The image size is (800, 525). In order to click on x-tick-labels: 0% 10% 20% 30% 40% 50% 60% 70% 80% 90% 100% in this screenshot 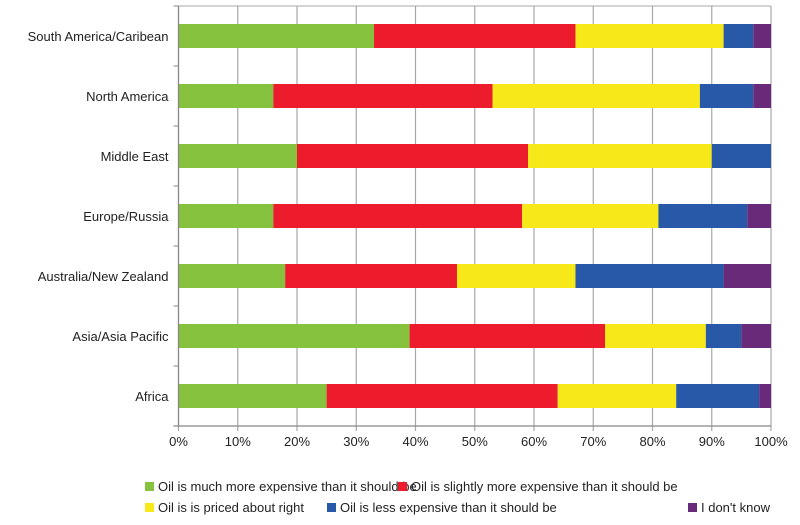, I will do `click(478, 441)`.